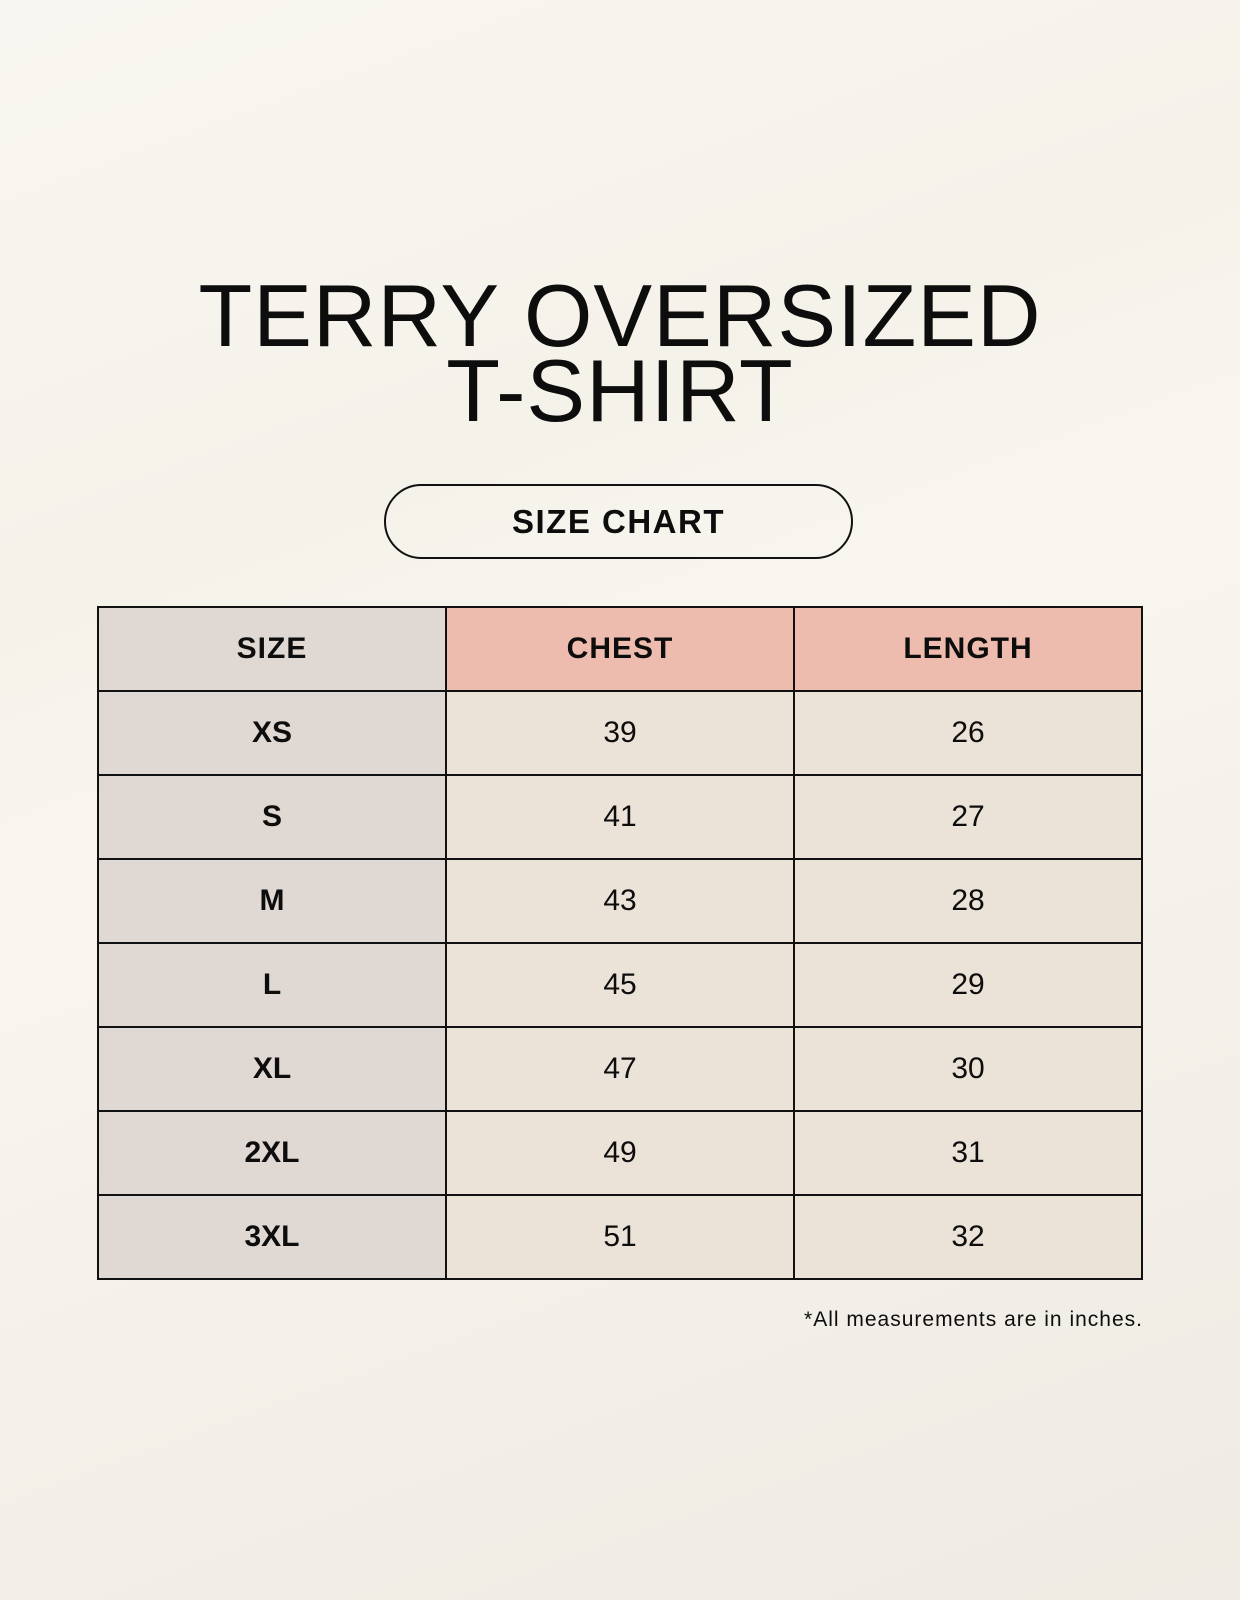 The image size is (1240, 1600). What do you see at coordinates (968, 733) in the screenshot?
I see `cell-length: 26` at bounding box center [968, 733].